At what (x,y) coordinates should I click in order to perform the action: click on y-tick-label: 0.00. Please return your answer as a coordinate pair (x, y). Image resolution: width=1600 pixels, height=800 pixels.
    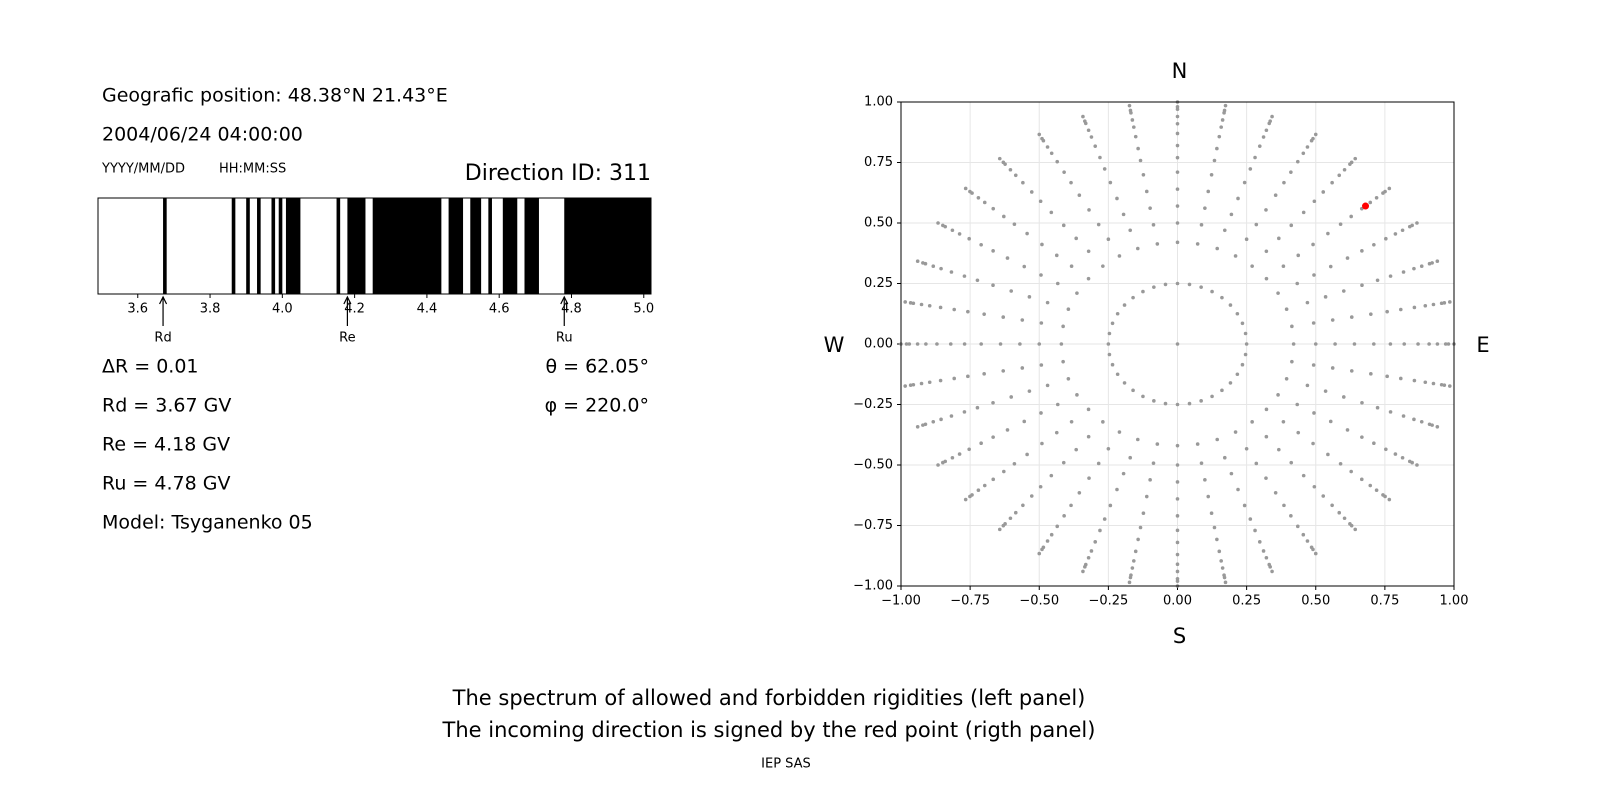
    Looking at the image, I should click on (878, 344).